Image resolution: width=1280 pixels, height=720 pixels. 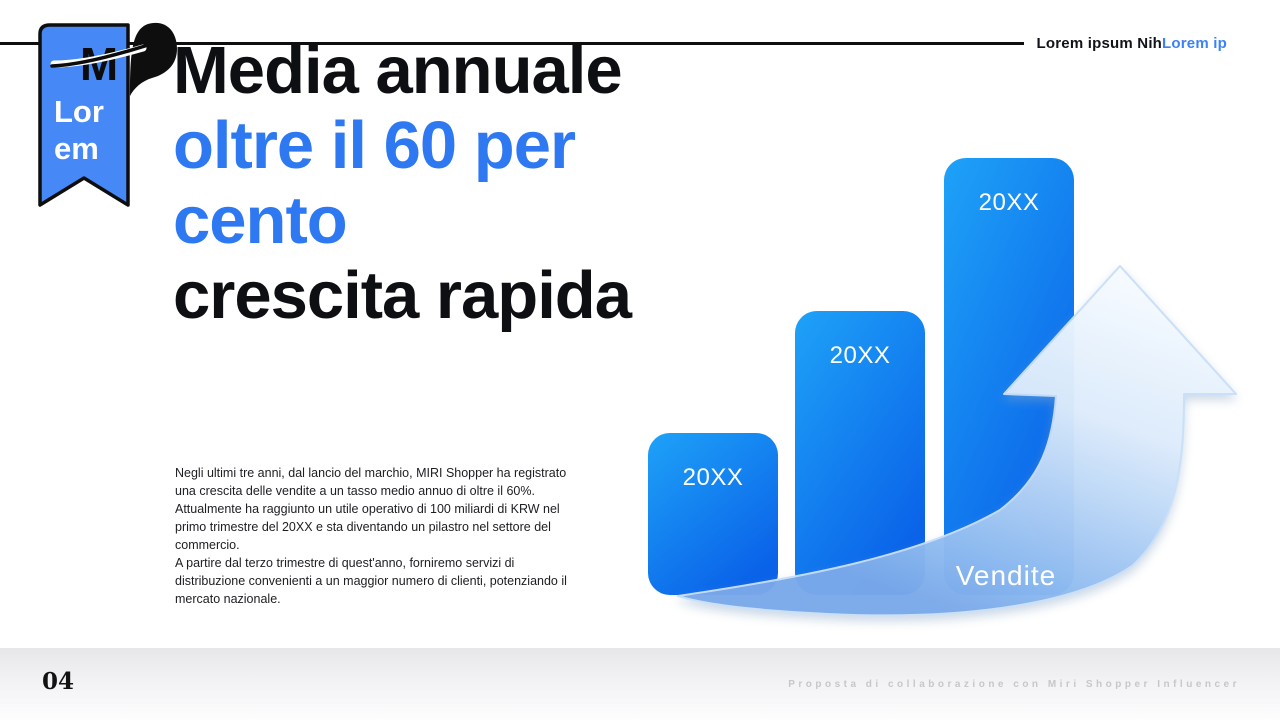 I want to click on ribbon-curl-icon, so click(x=153, y=59).